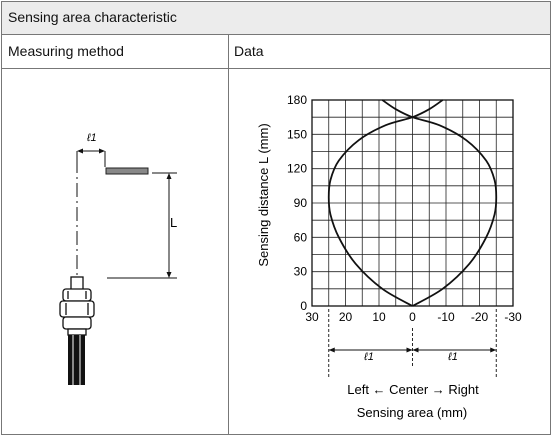 This screenshot has width=553, height=438. Describe the element at coordinates (118, 258) in the screenshot. I see `measuring-method-diagram: ℓ1 L` at that location.